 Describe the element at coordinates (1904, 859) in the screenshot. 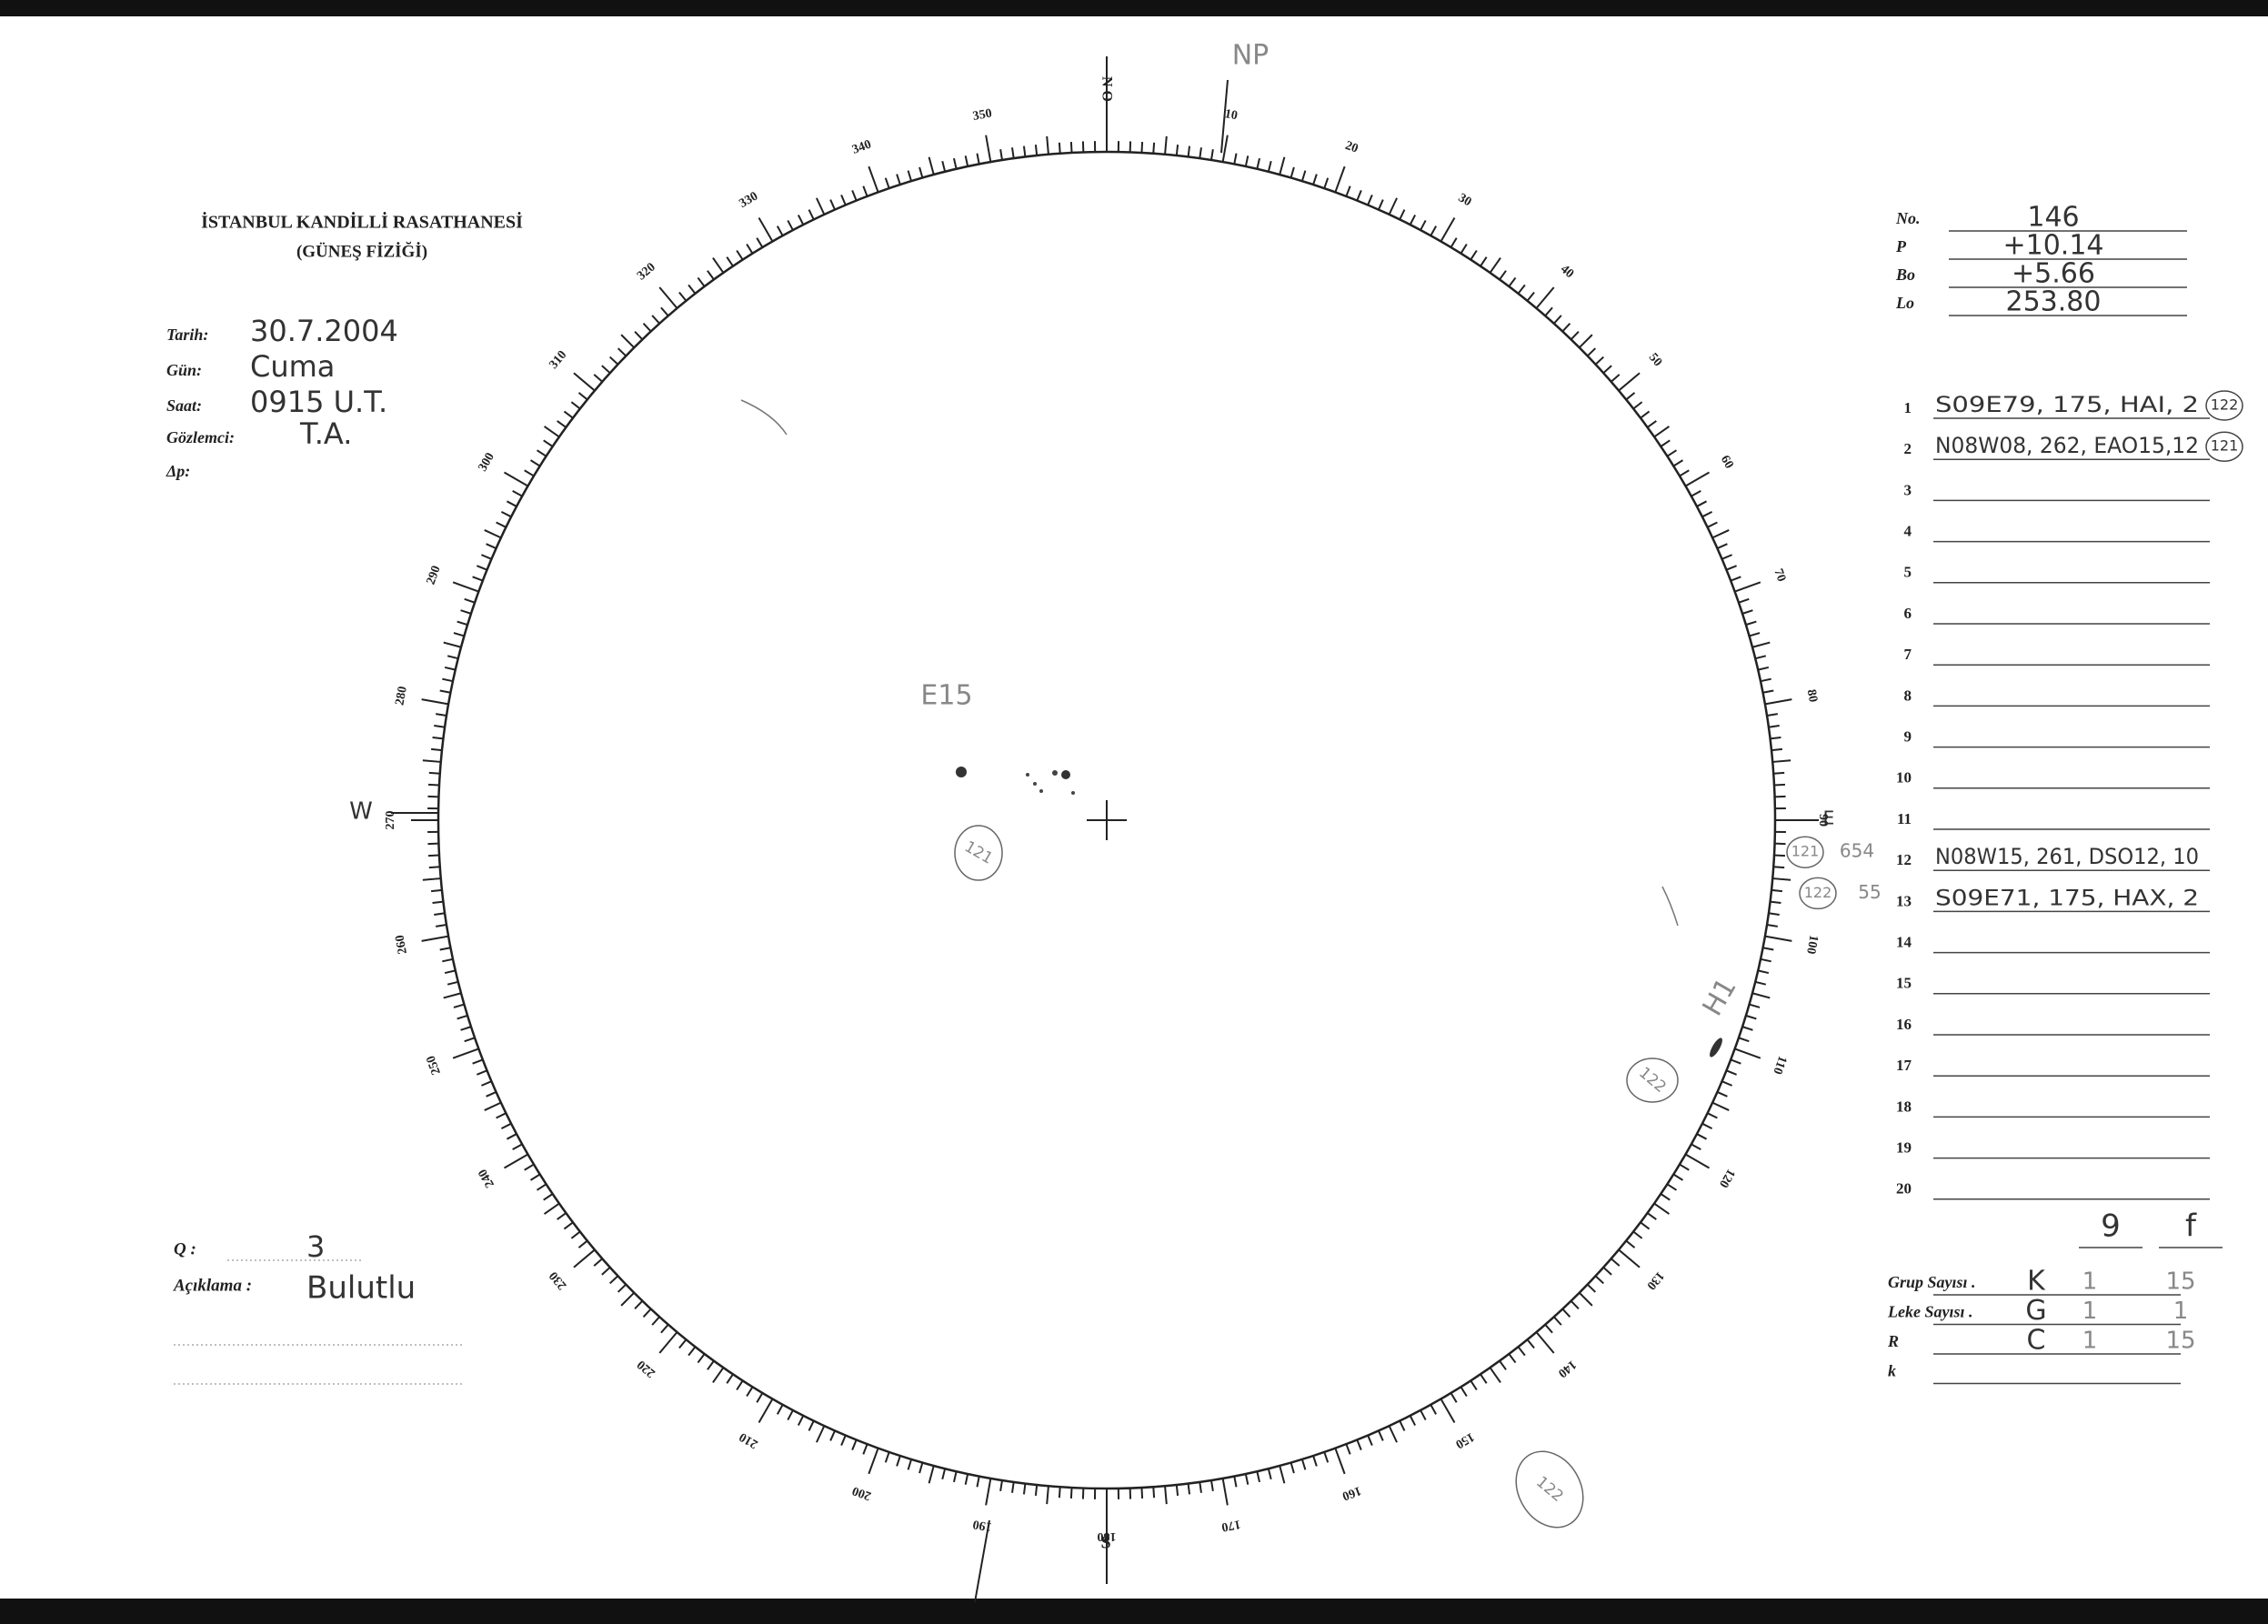

I see `row-number: 12` at that location.